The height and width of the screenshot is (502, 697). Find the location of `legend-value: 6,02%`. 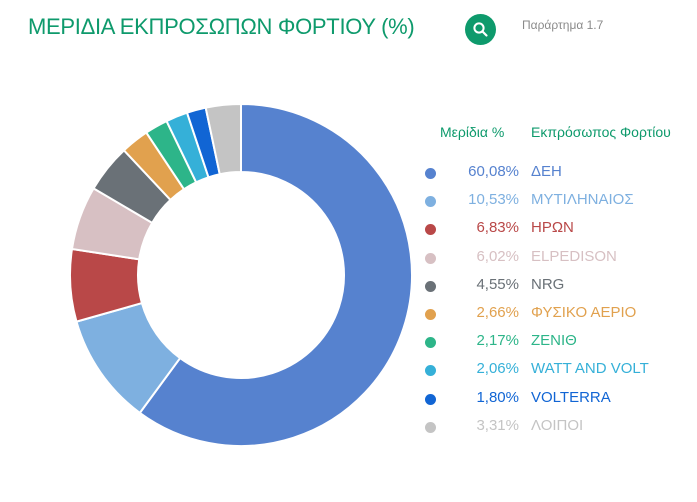

legend-value: 6,02% is located at coordinates (497, 256).